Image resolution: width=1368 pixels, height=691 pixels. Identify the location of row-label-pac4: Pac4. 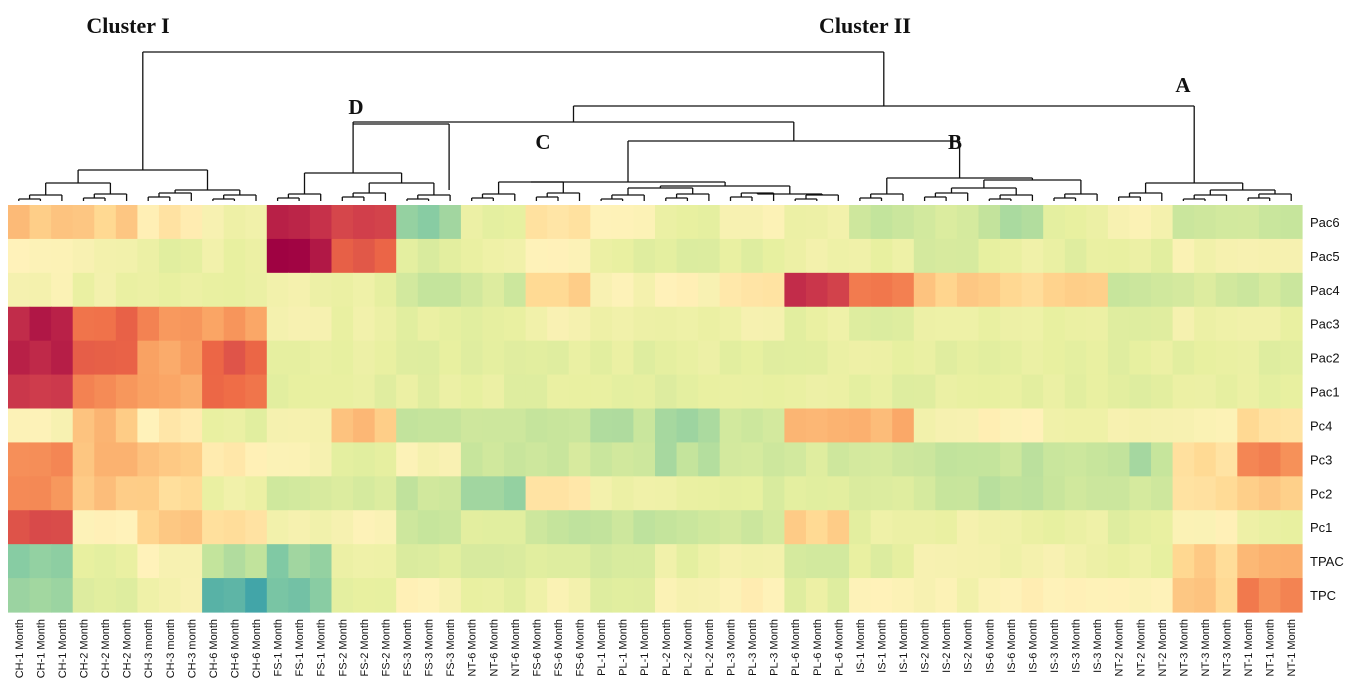
(1325, 290).